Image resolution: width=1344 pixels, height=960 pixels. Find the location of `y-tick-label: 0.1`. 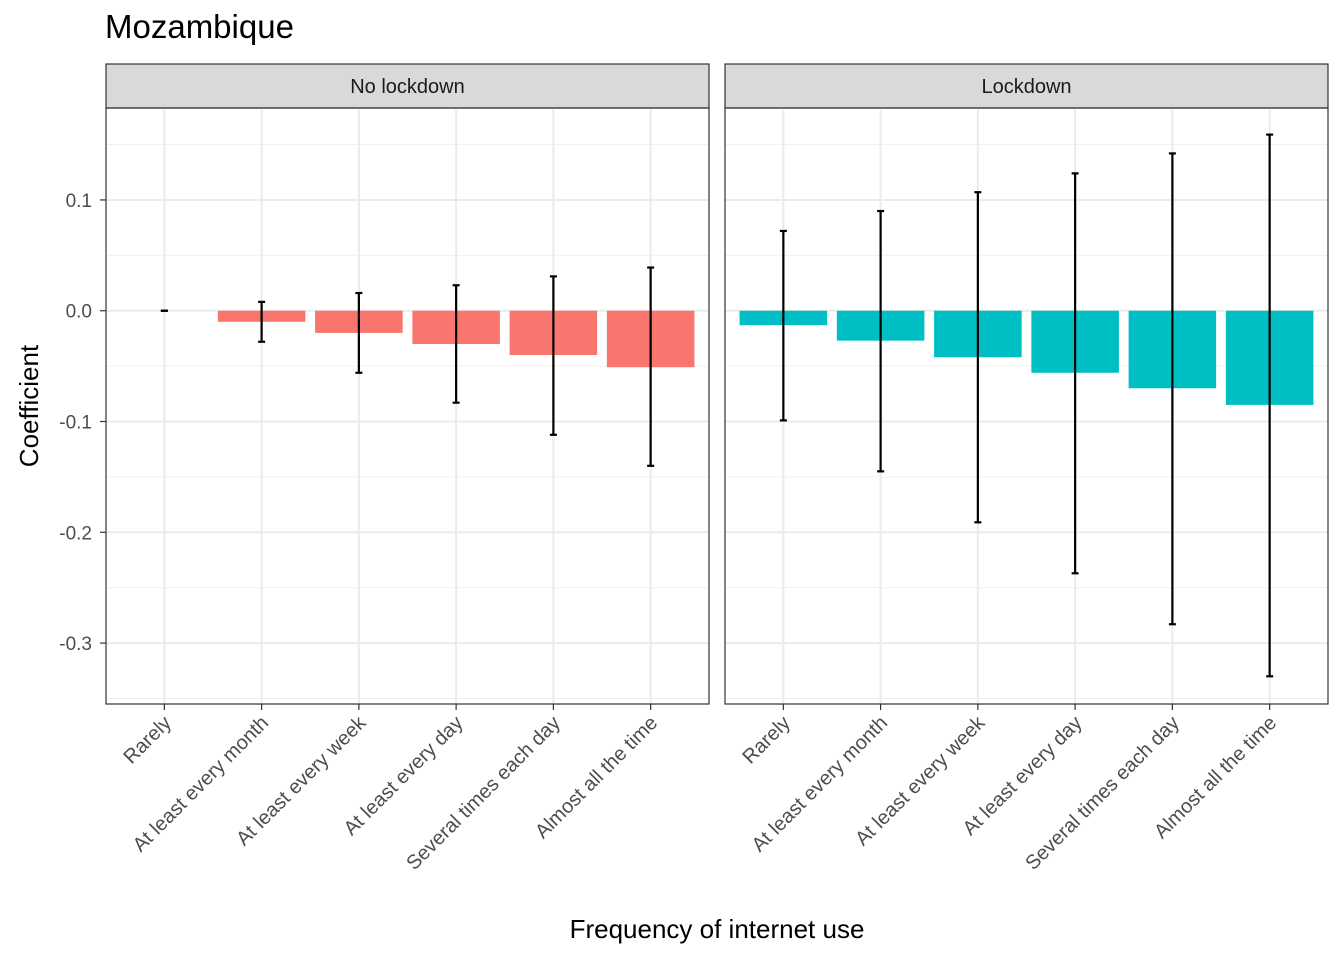

y-tick-label: 0.1 is located at coordinates (79, 201).